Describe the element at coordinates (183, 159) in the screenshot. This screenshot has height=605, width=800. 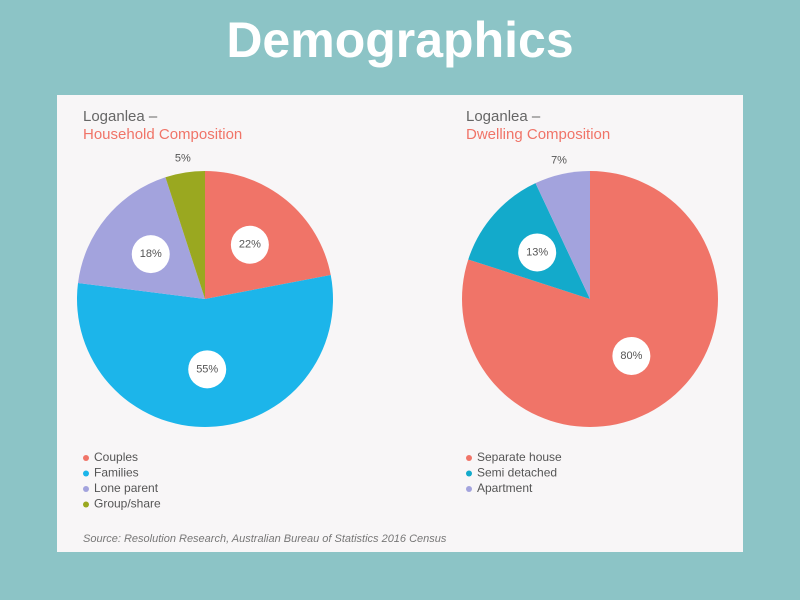
I see `value-label: 5%` at that location.